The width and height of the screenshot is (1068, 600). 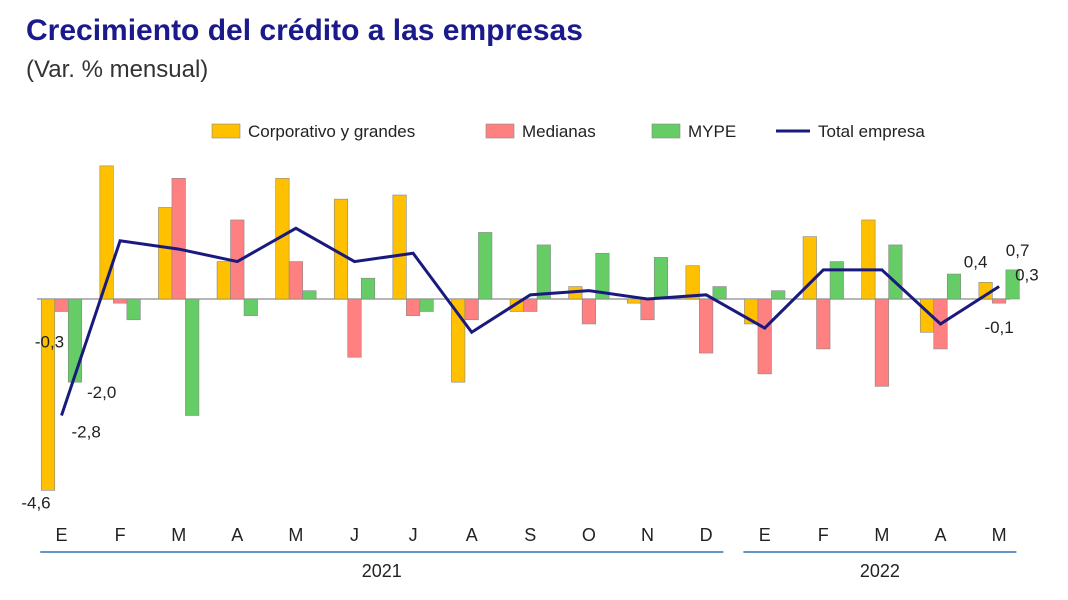 I want to click on data-label: 0,4, so click(x=976, y=261).